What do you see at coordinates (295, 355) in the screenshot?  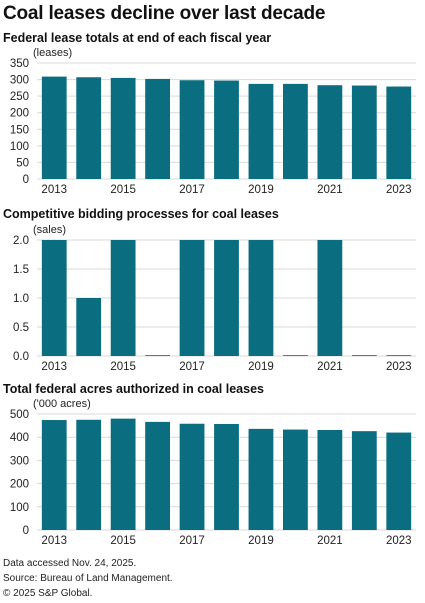 I see `bar-sales-2020` at bounding box center [295, 355].